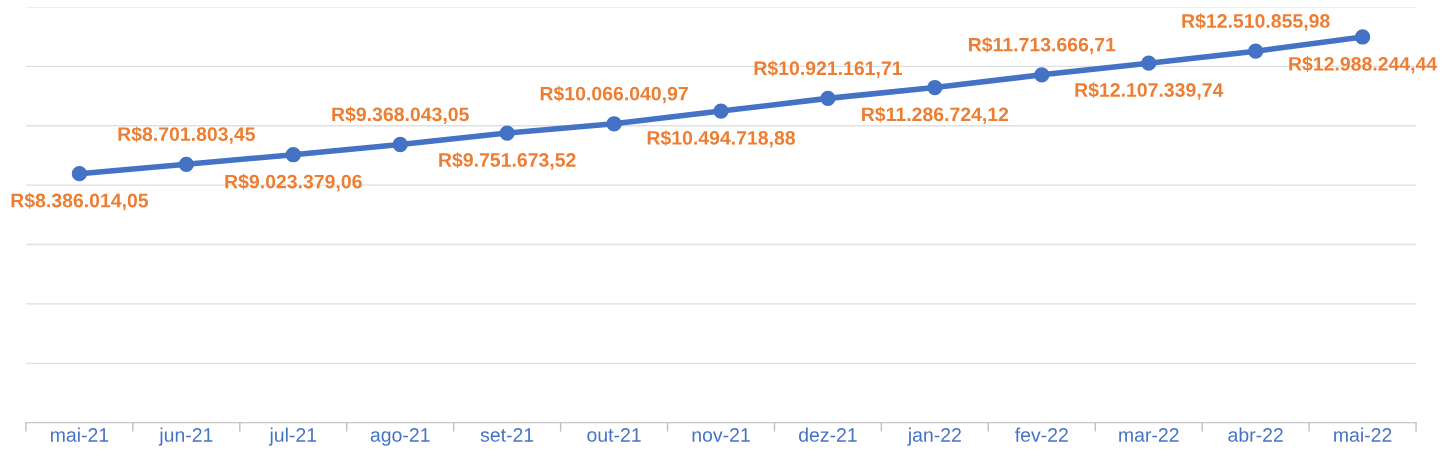 Image resolution: width=1442 pixels, height=462 pixels. Describe the element at coordinates (400, 115) in the screenshot. I see `data-label: R$9.368.043,05` at that location.